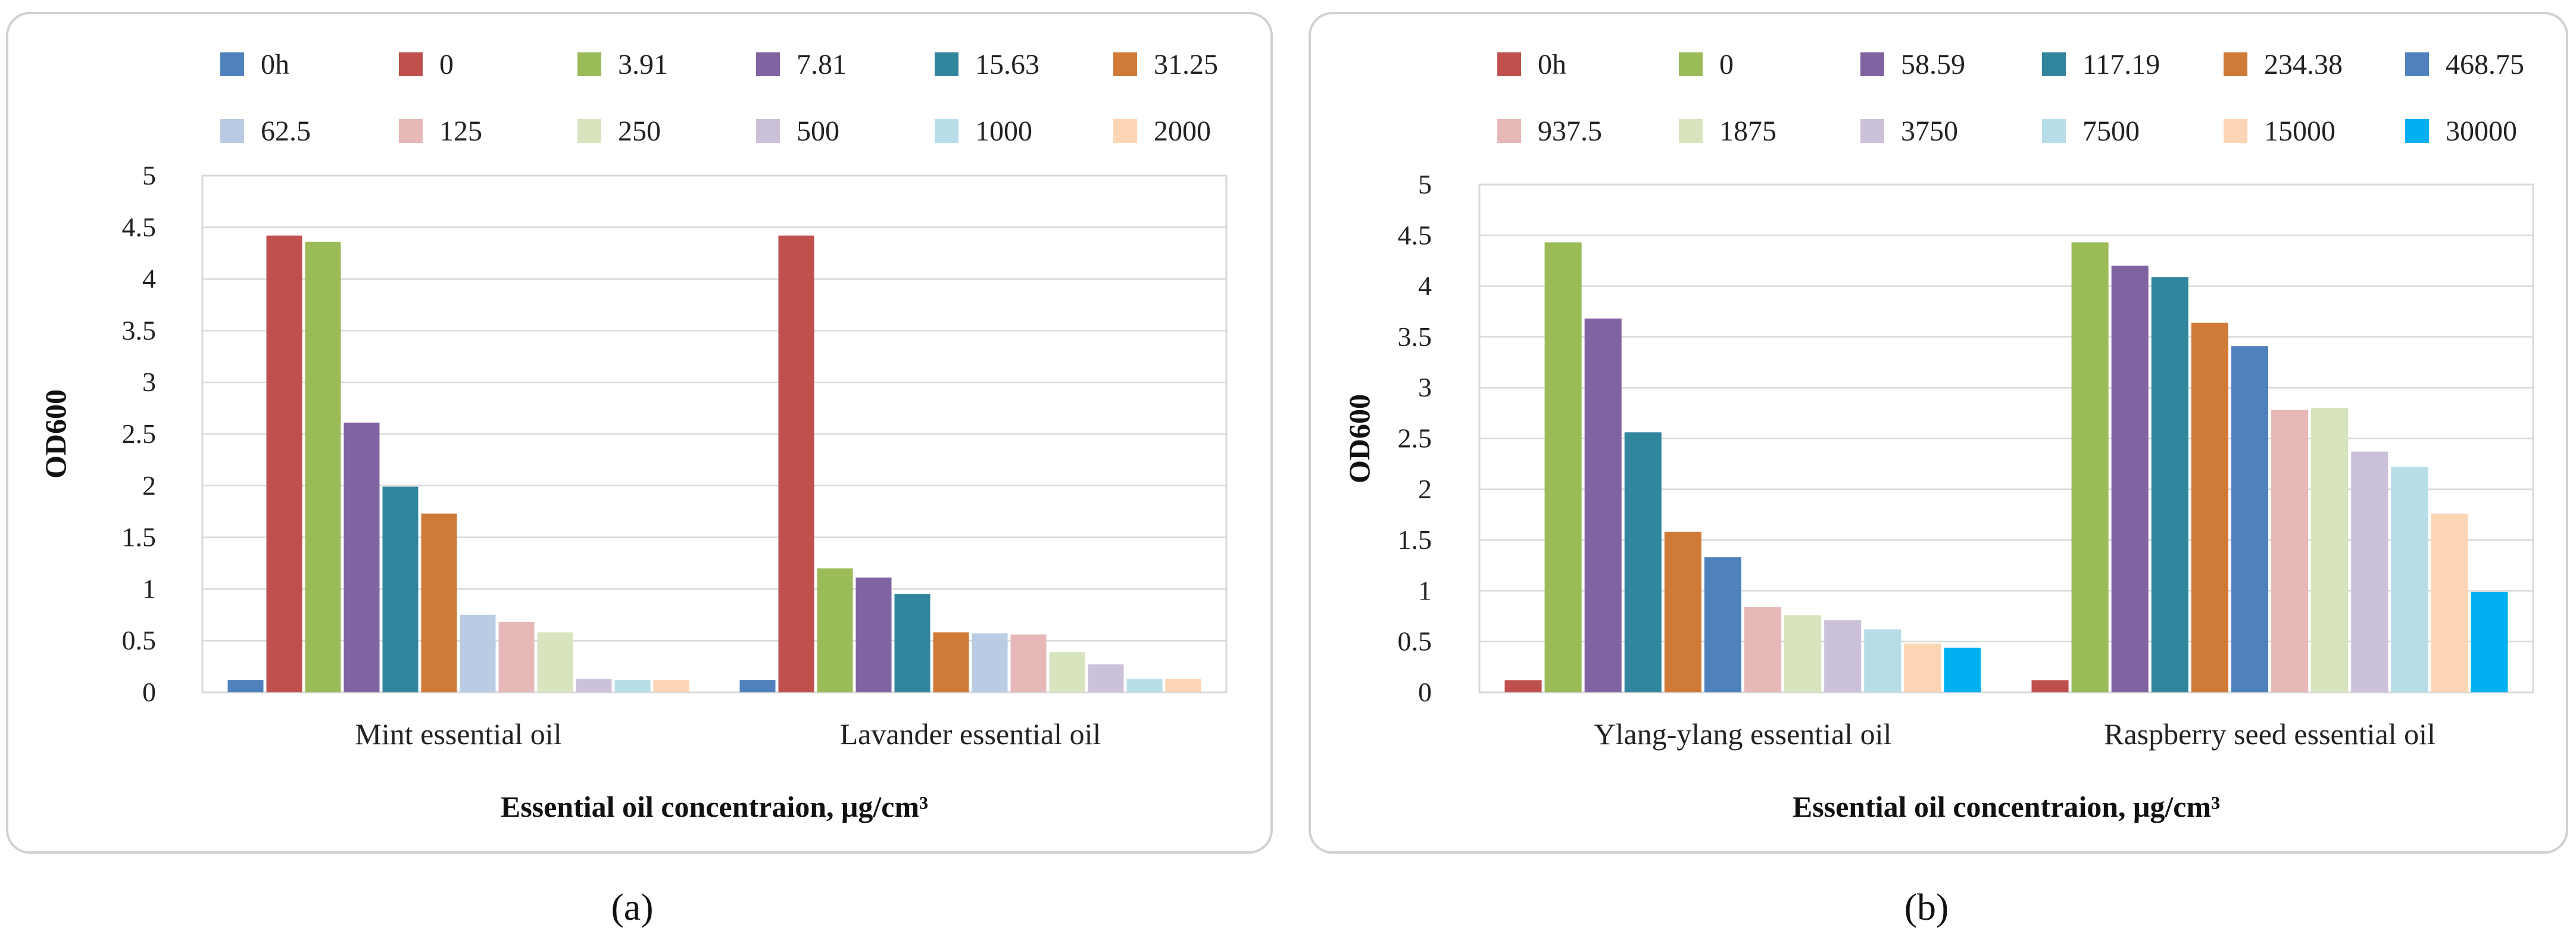  Describe the element at coordinates (2169, 485) in the screenshot. I see `bar: 117.19: 4.09` at that location.